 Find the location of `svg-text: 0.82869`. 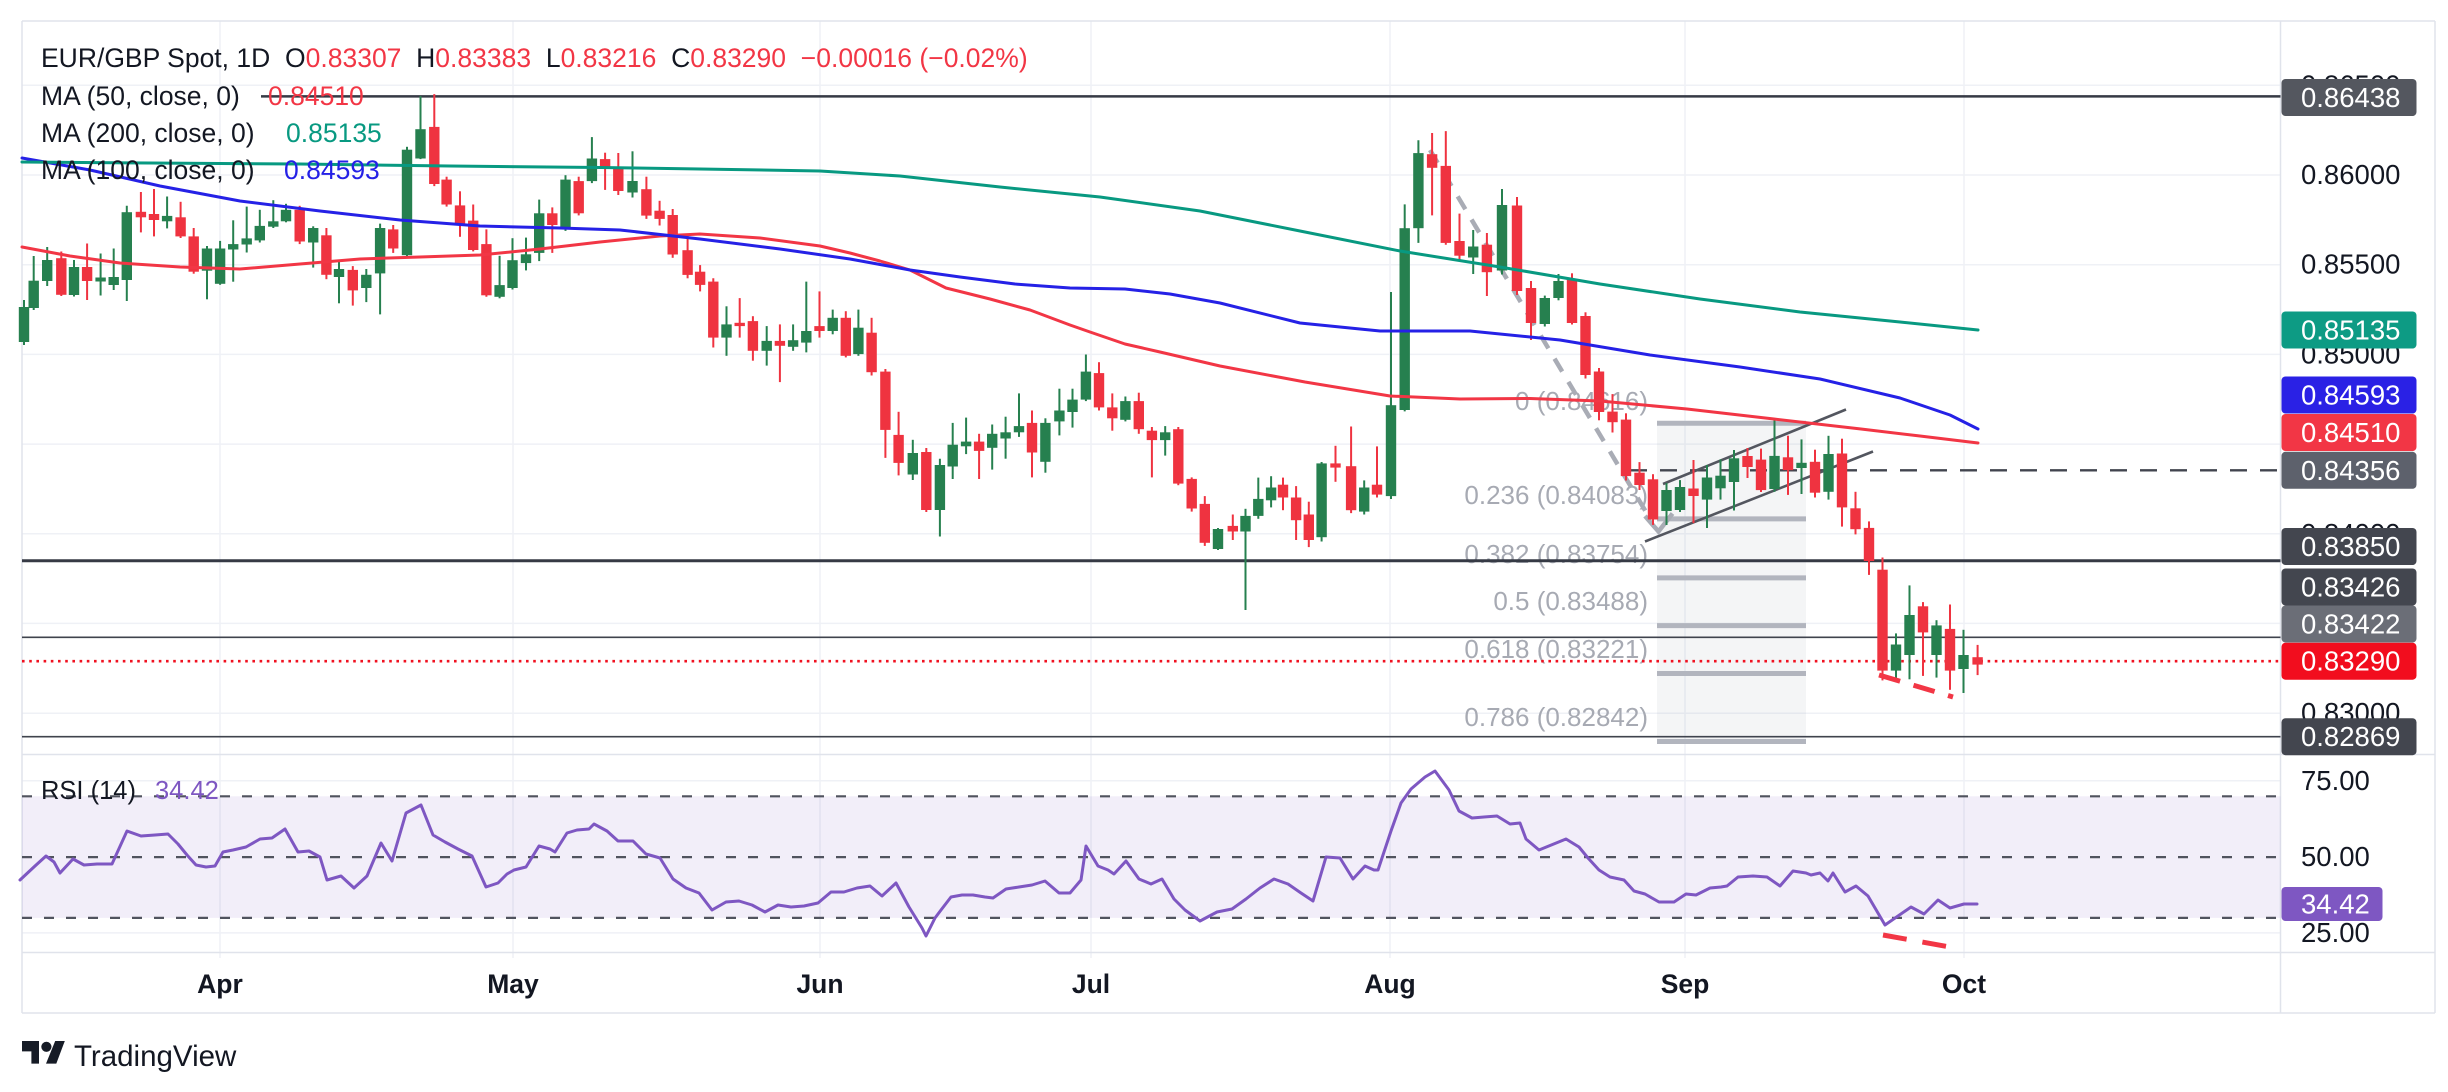

svg-text: 0.82869 is located at coordinates (2350, 736).